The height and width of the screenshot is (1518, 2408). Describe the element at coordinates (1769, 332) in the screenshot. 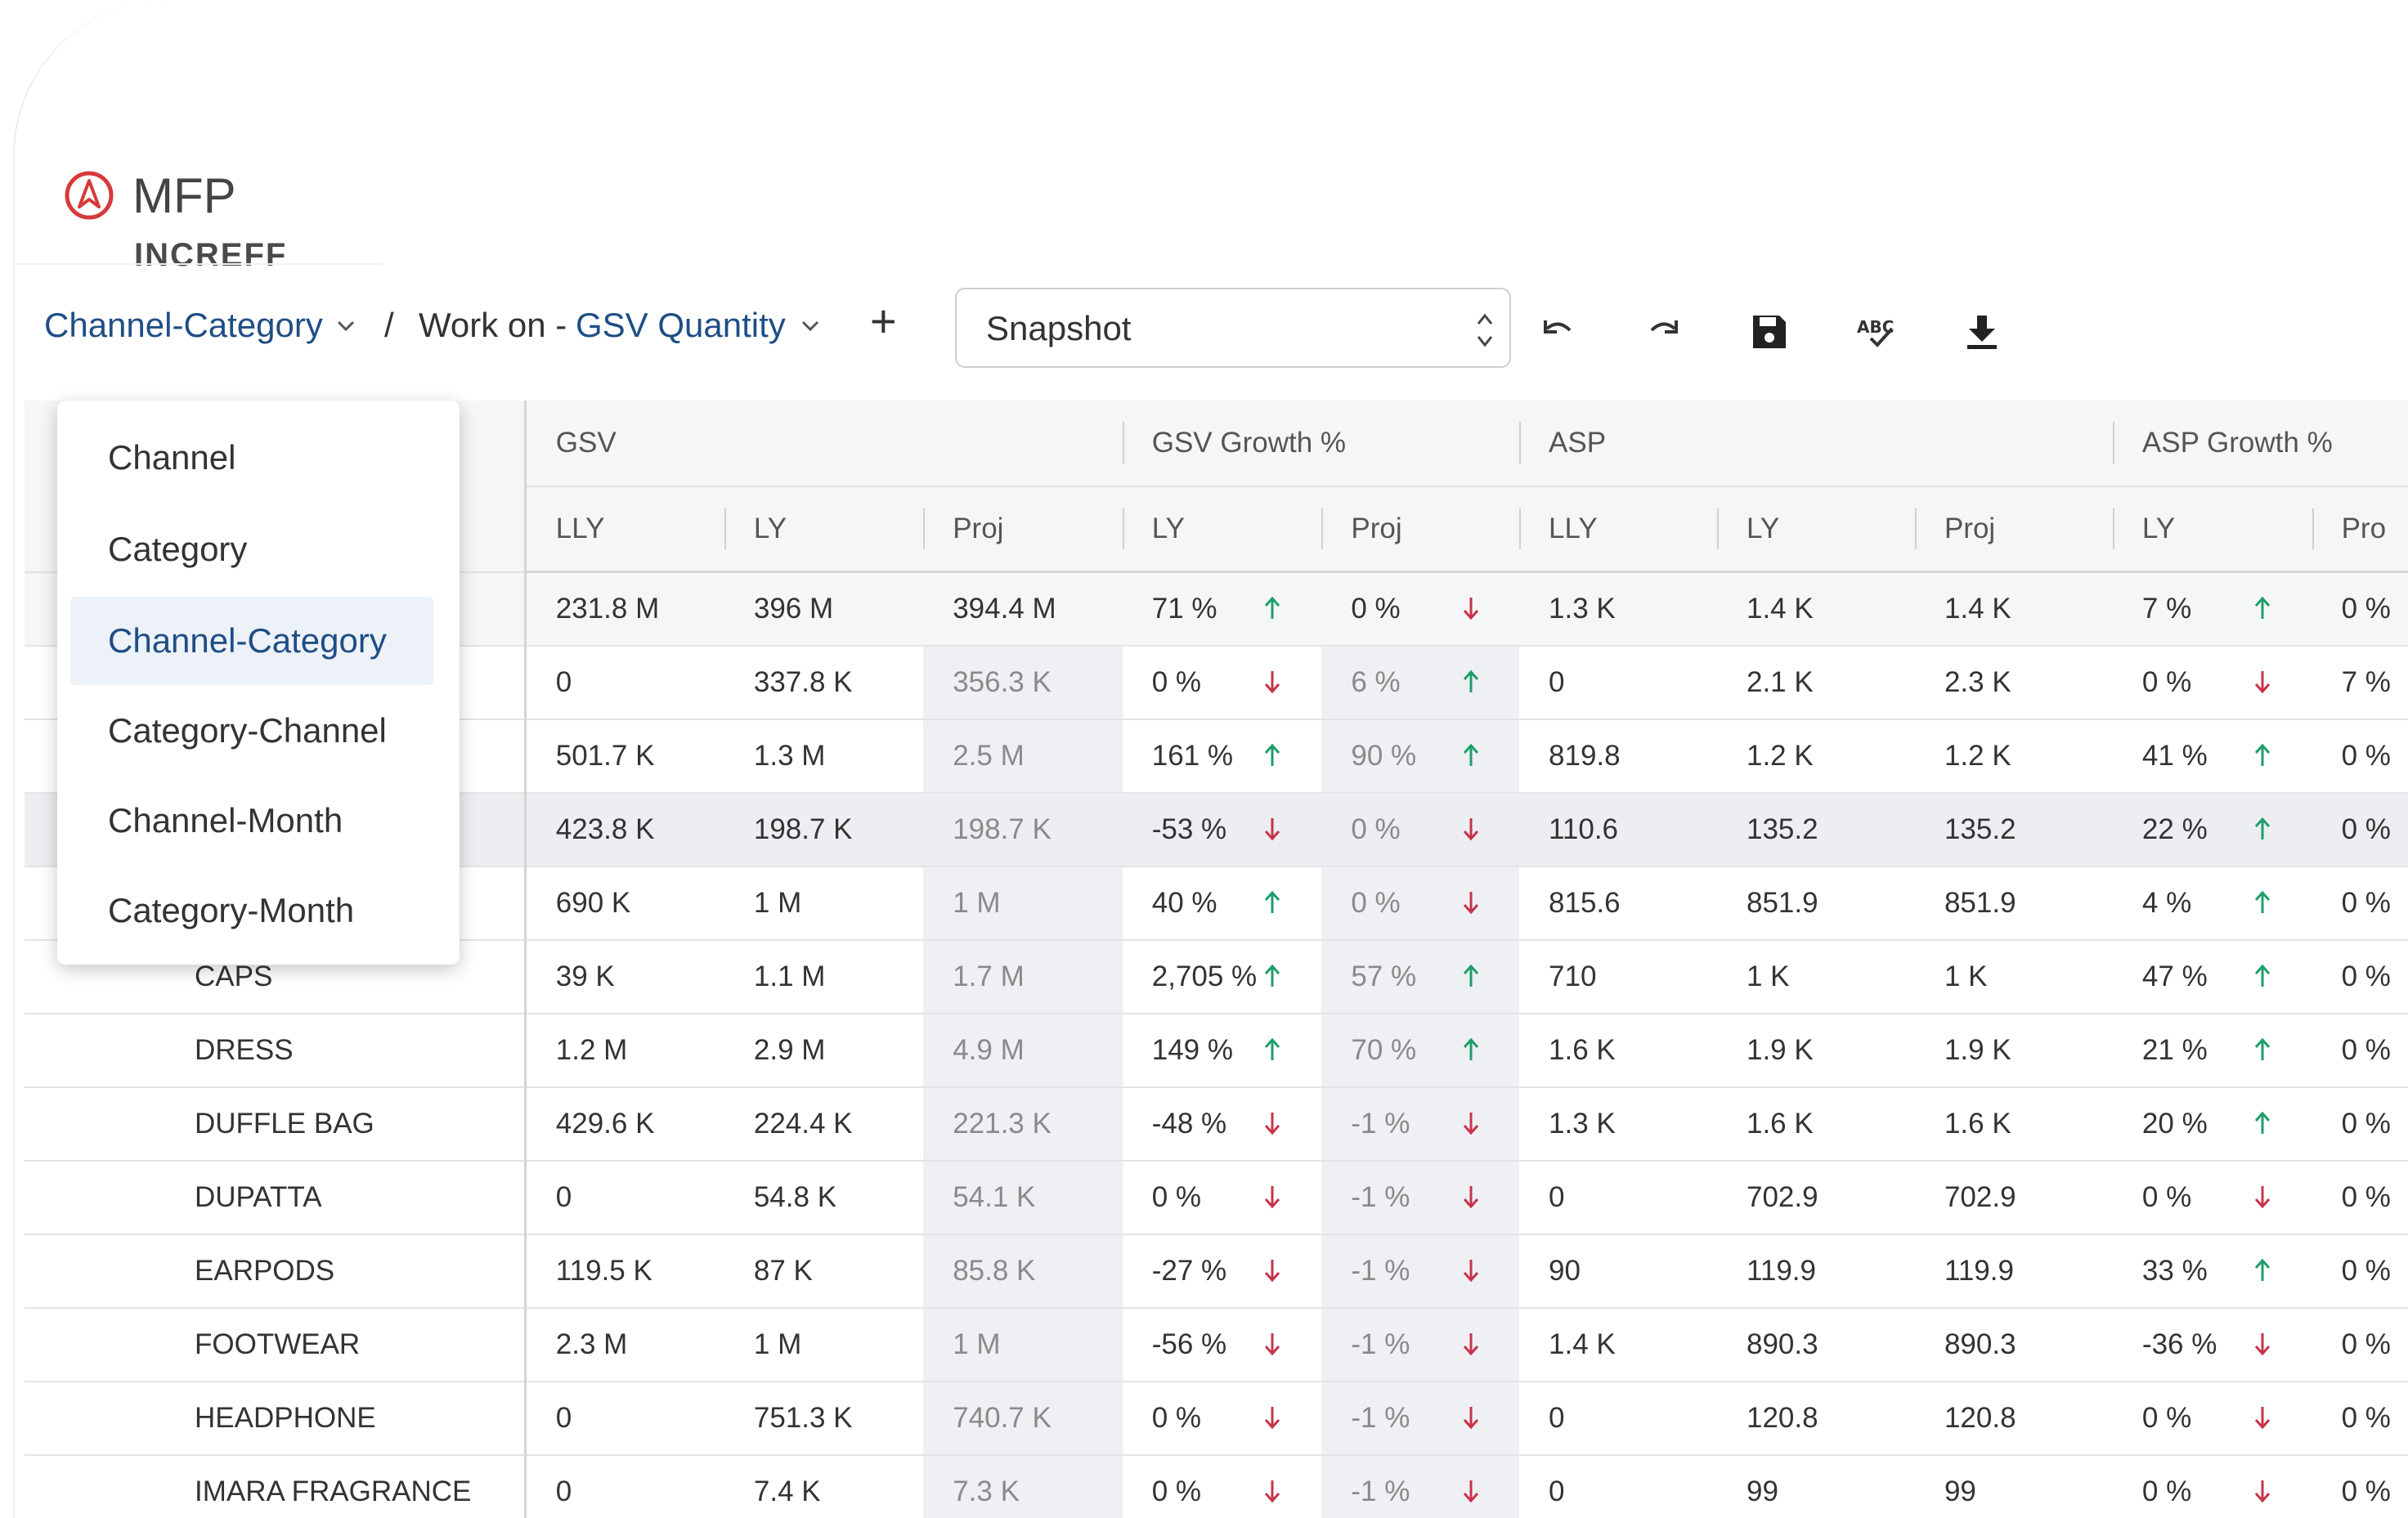

I see `save-icon` at that location.